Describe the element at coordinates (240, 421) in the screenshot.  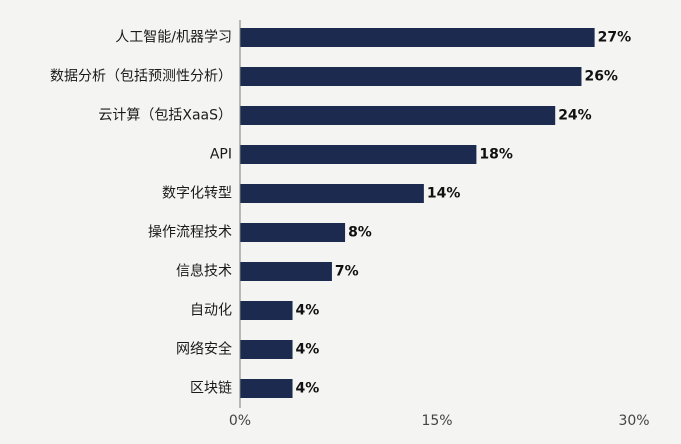
I see `x-tick-label: 0%` at that location.